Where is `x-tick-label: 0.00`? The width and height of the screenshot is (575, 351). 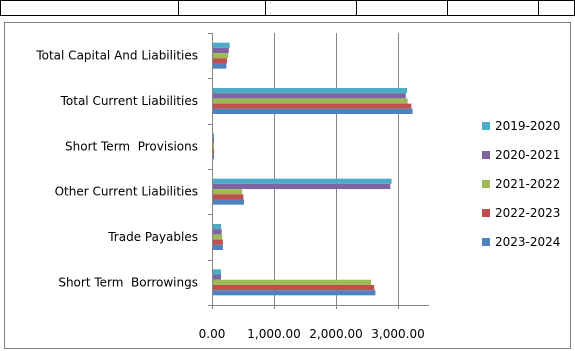
x-tick-label: 0.00 is located at coordinates (212, 334).